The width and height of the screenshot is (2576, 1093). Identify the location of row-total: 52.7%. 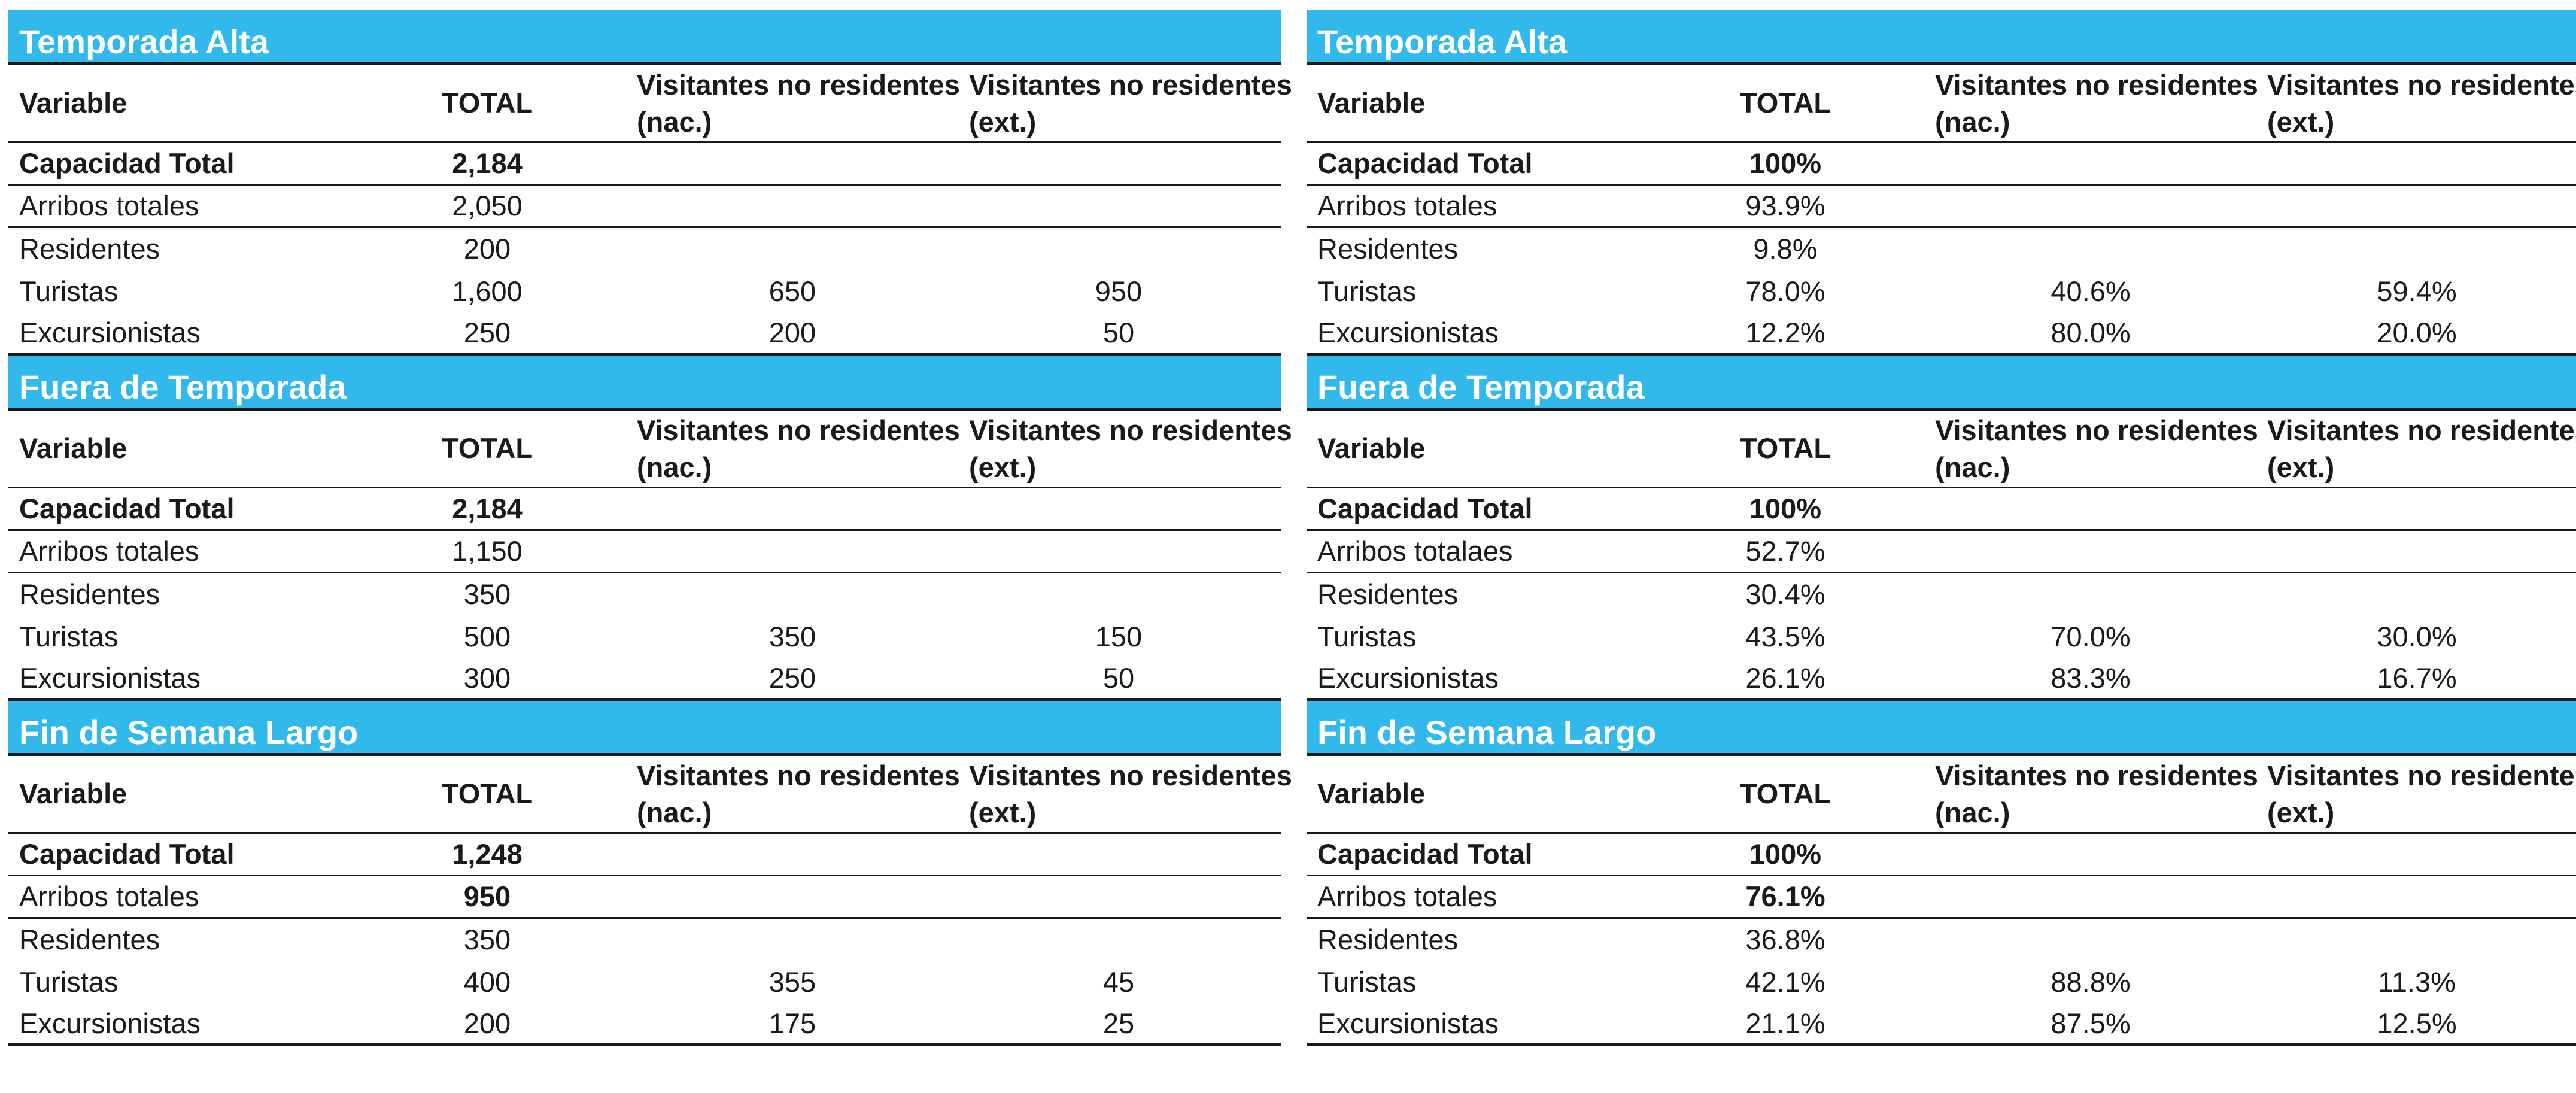
(1785, 551).